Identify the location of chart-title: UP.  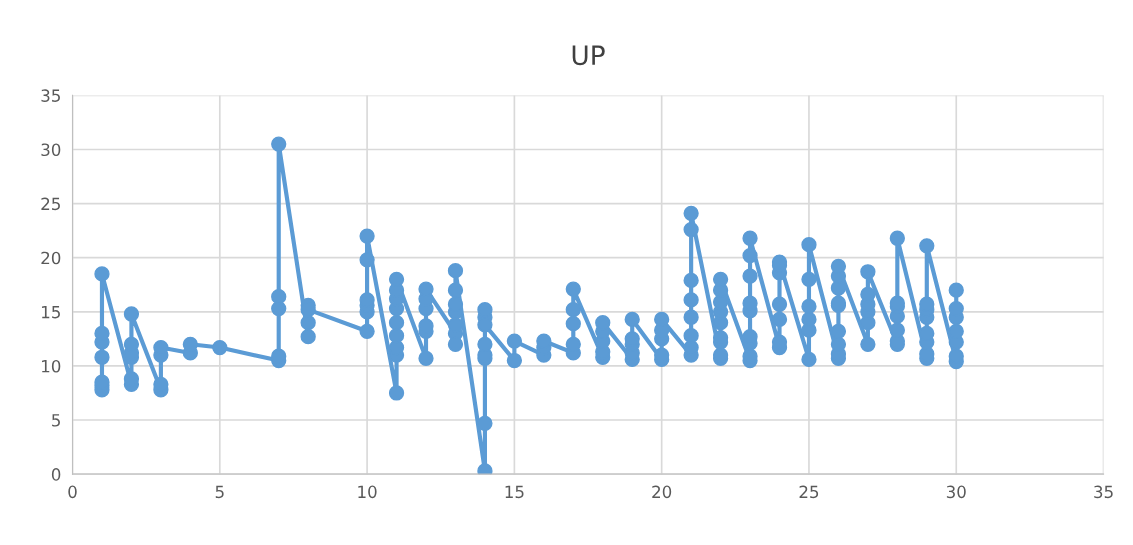
(588, 55).